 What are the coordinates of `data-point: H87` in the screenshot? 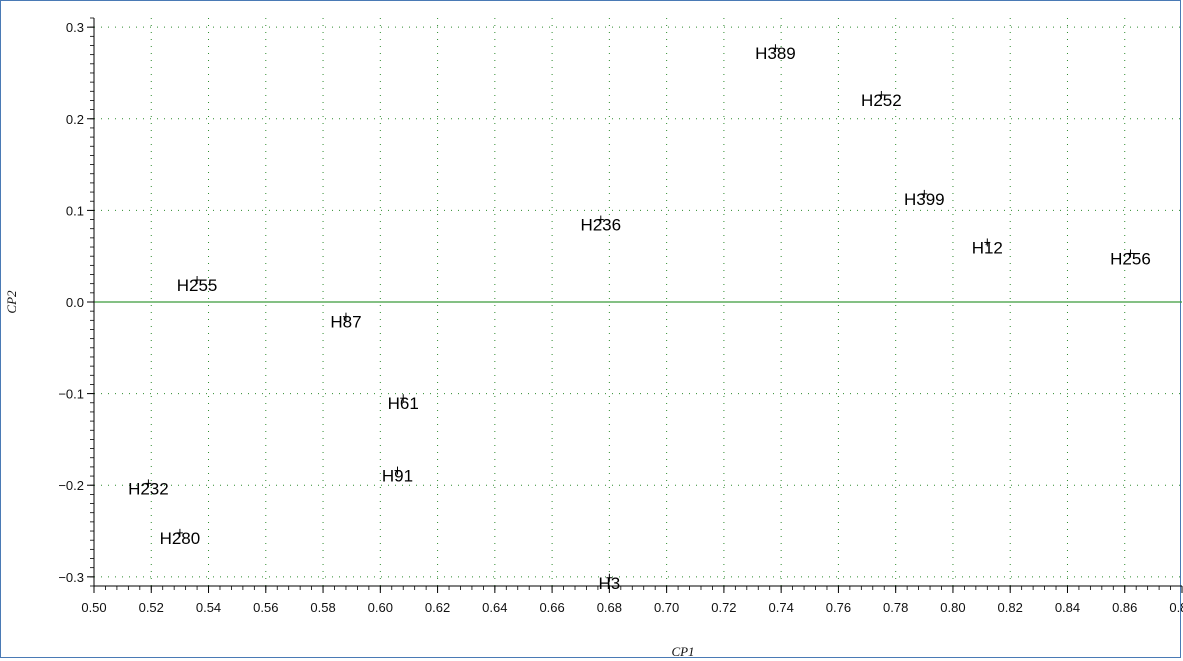 It's located at (346, 322).